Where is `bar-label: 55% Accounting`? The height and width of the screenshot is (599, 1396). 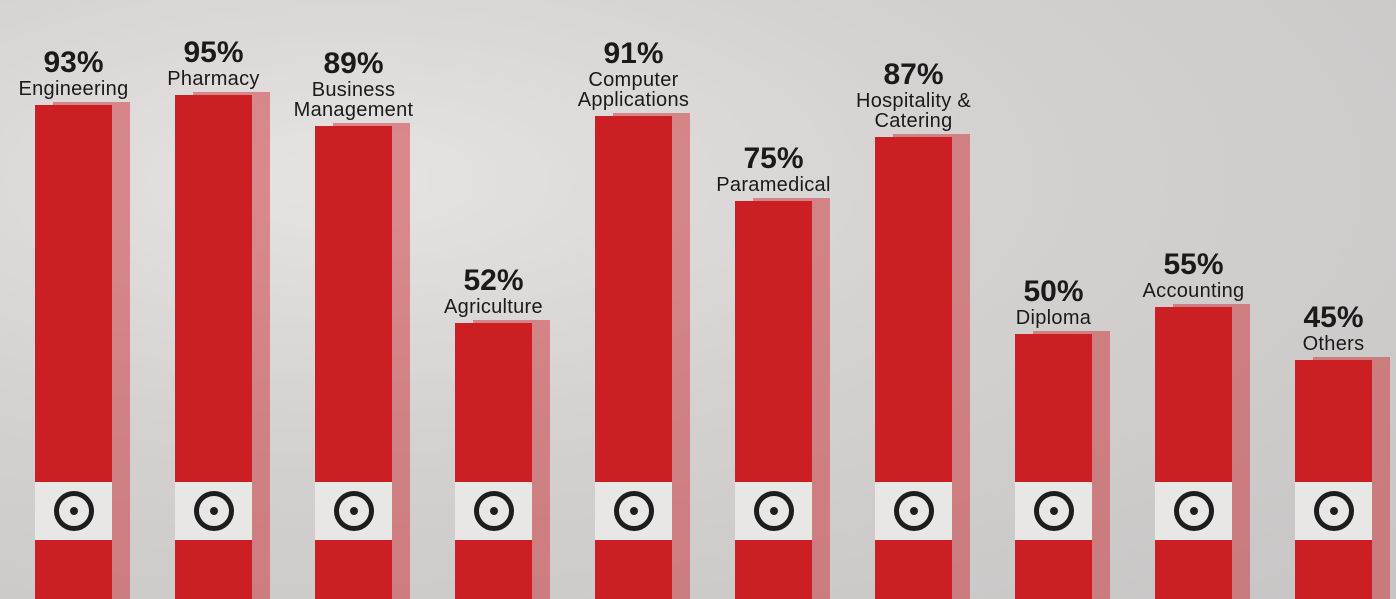 bar-label: 55% Accounting is located at coordinates (1194, 274).